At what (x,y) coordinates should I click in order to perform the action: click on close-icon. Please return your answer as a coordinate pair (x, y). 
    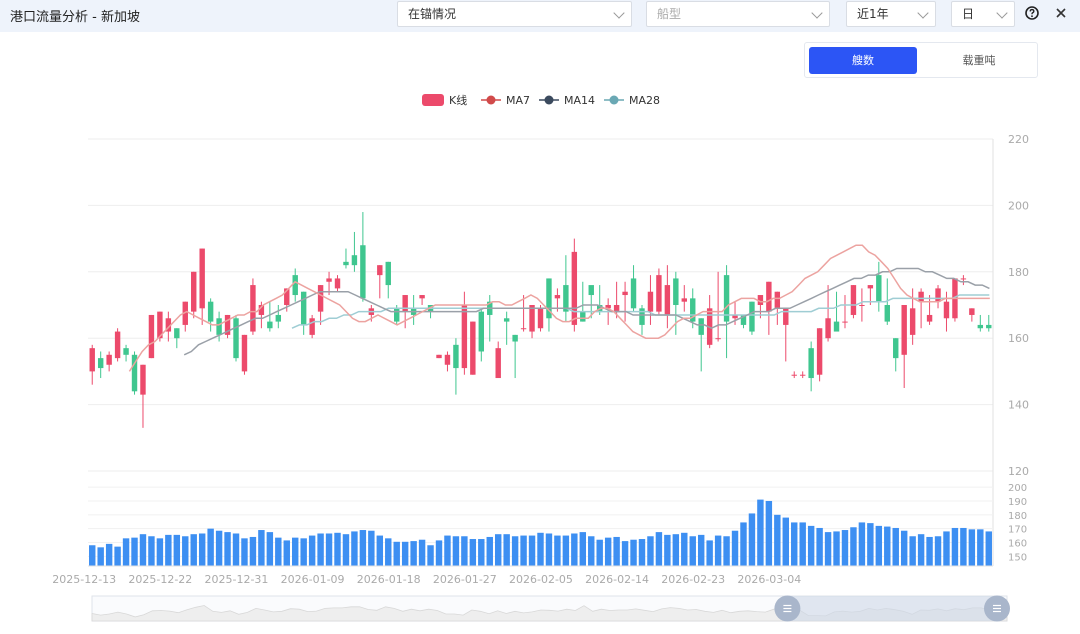
    Looking at the image, I should click on (1061, 13).